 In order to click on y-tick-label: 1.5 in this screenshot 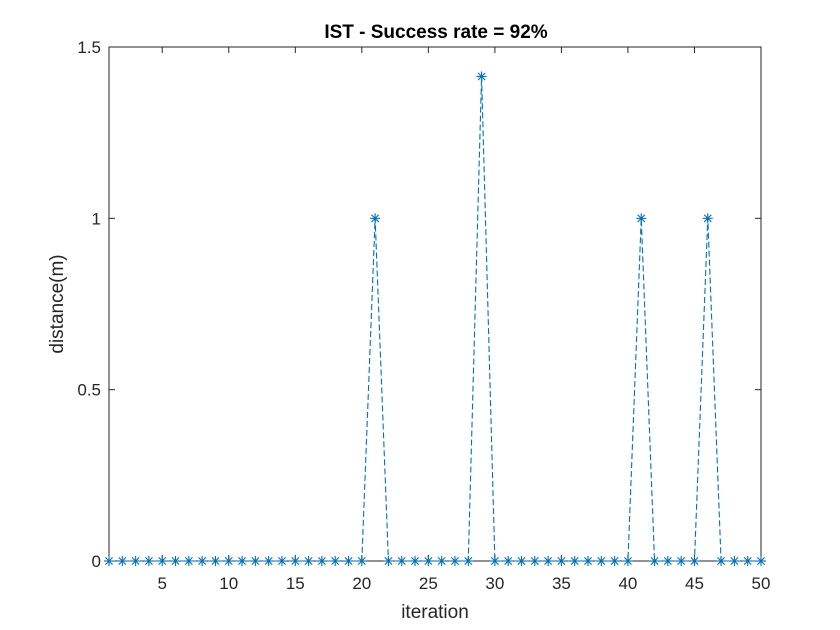, I will do `click(89, 47)`.